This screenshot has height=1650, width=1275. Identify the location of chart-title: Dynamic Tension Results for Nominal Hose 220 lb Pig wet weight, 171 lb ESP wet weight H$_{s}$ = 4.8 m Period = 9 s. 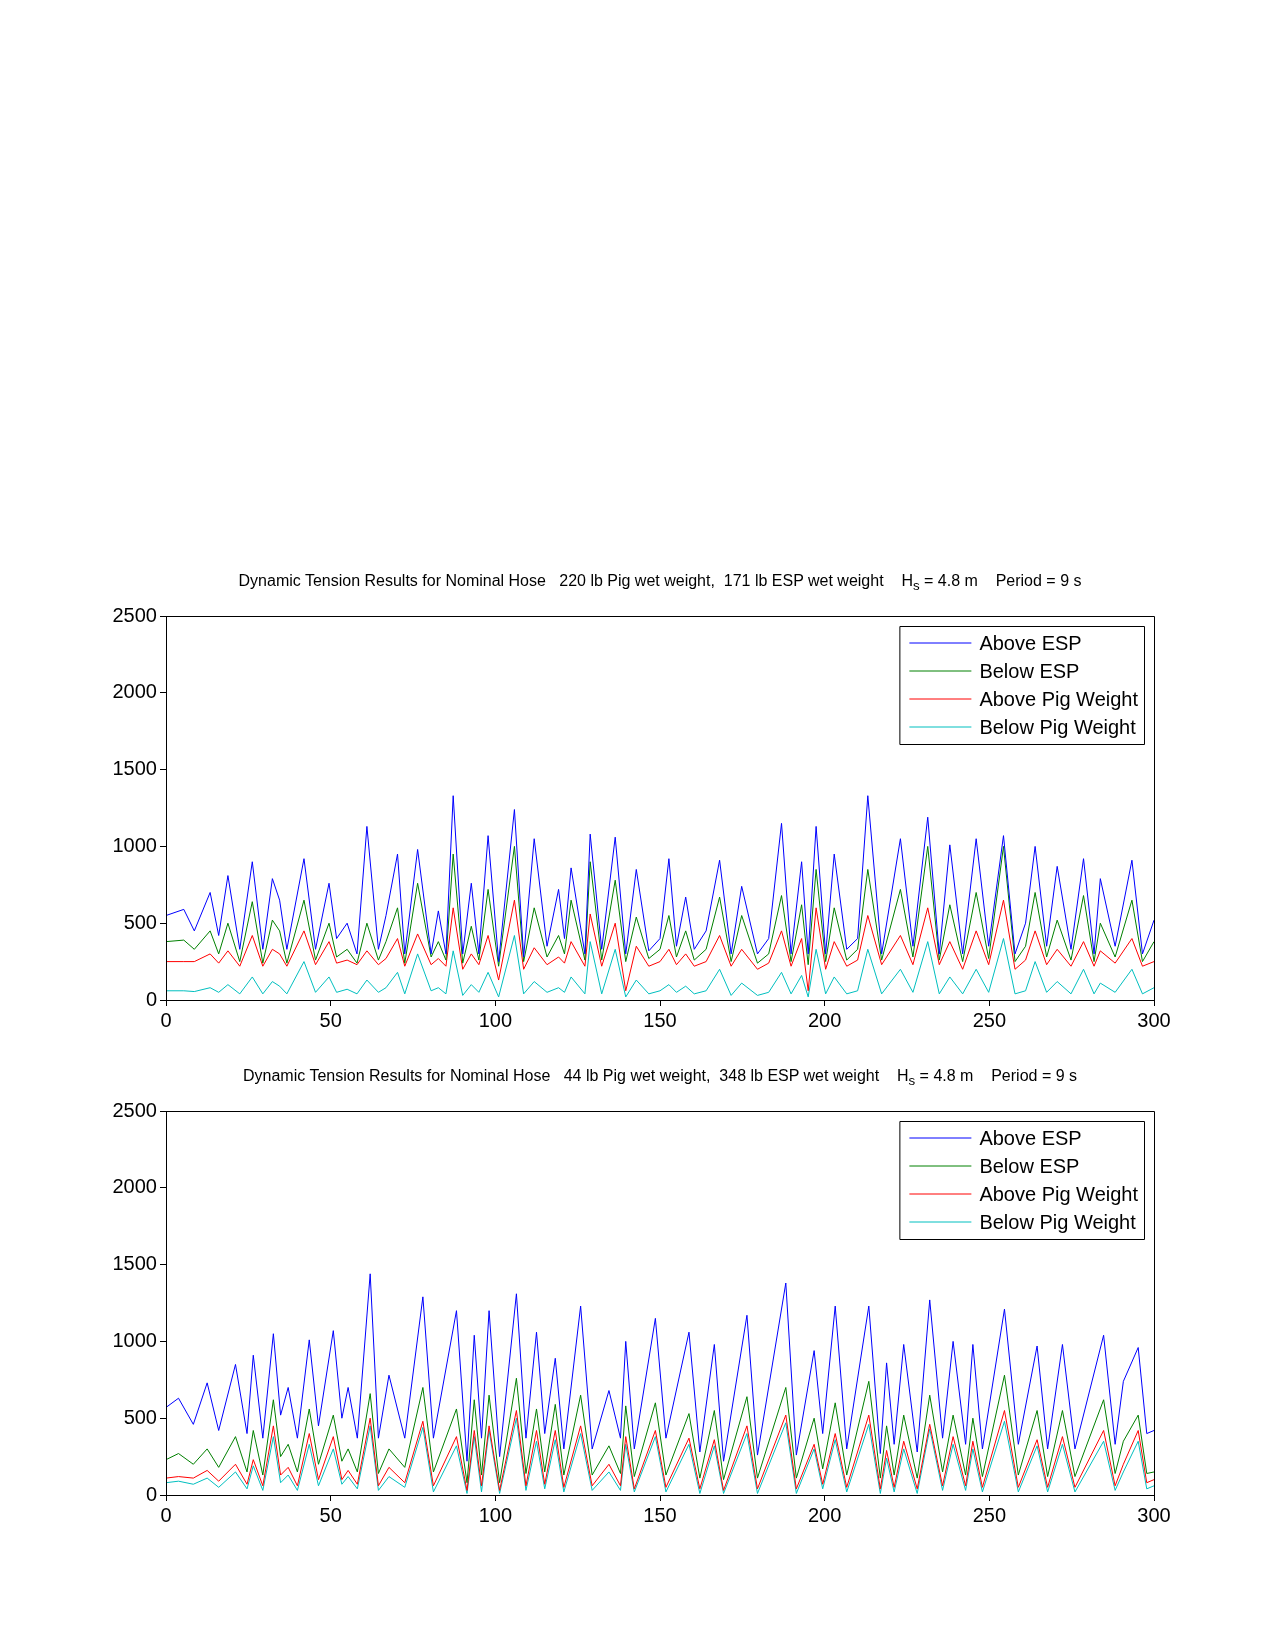
(660, 583).